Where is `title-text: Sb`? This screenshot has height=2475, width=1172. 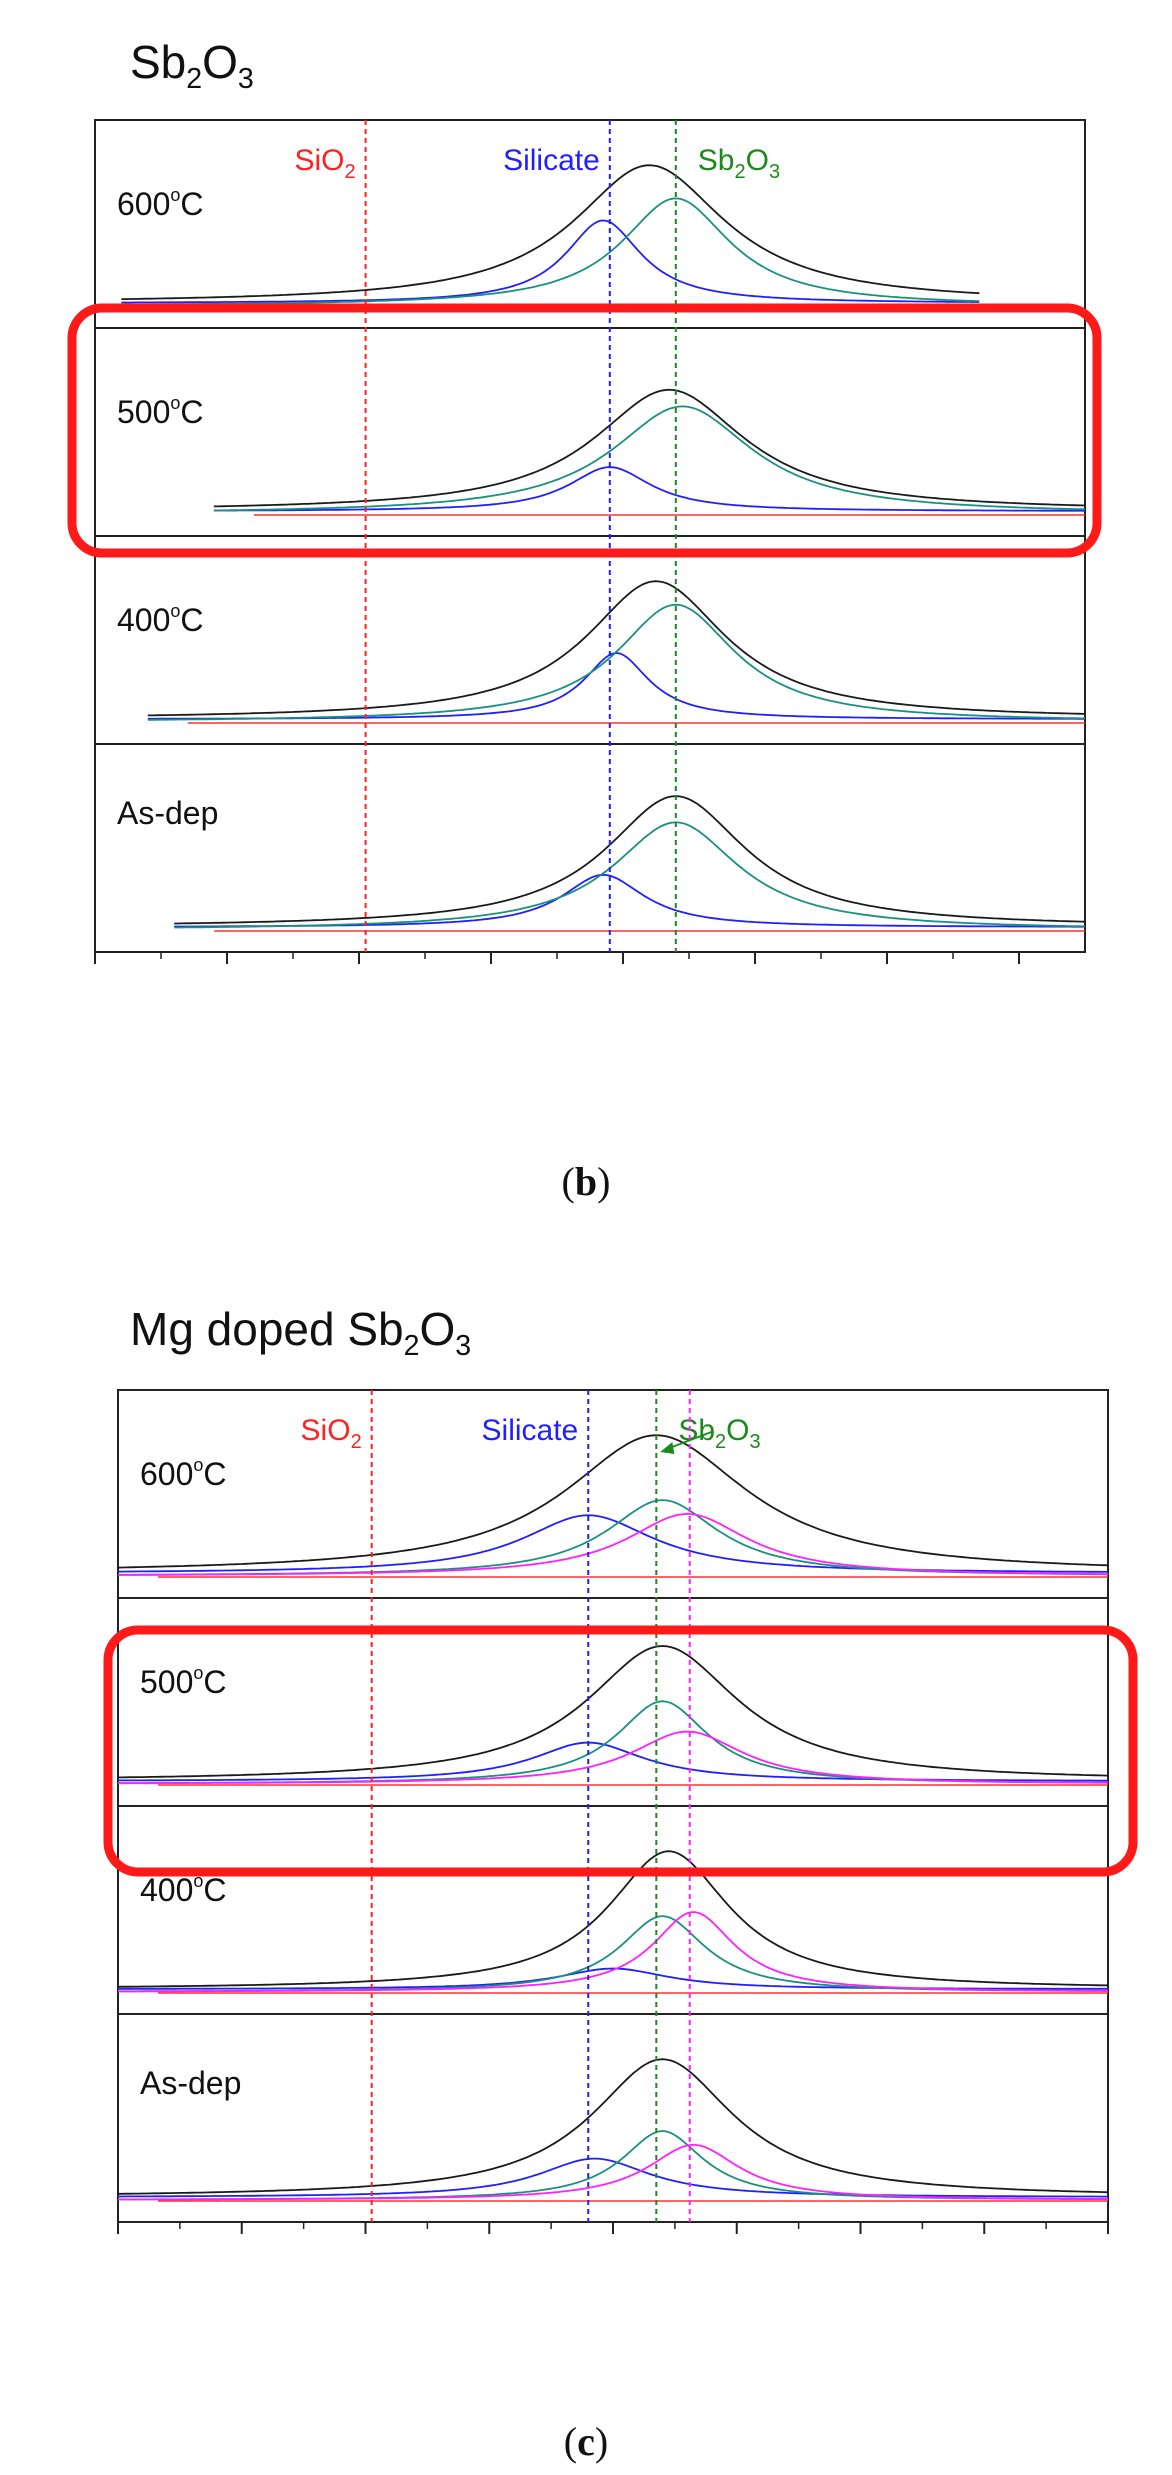 title-text: Sb is located at coordinates (158, 62).